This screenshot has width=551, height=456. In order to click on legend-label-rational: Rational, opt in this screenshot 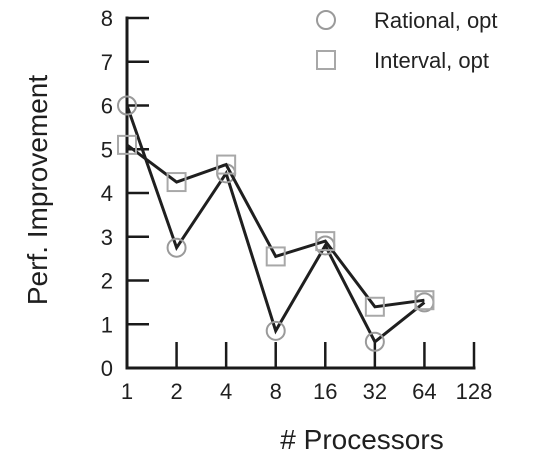, I will do `click(436, 20)`.